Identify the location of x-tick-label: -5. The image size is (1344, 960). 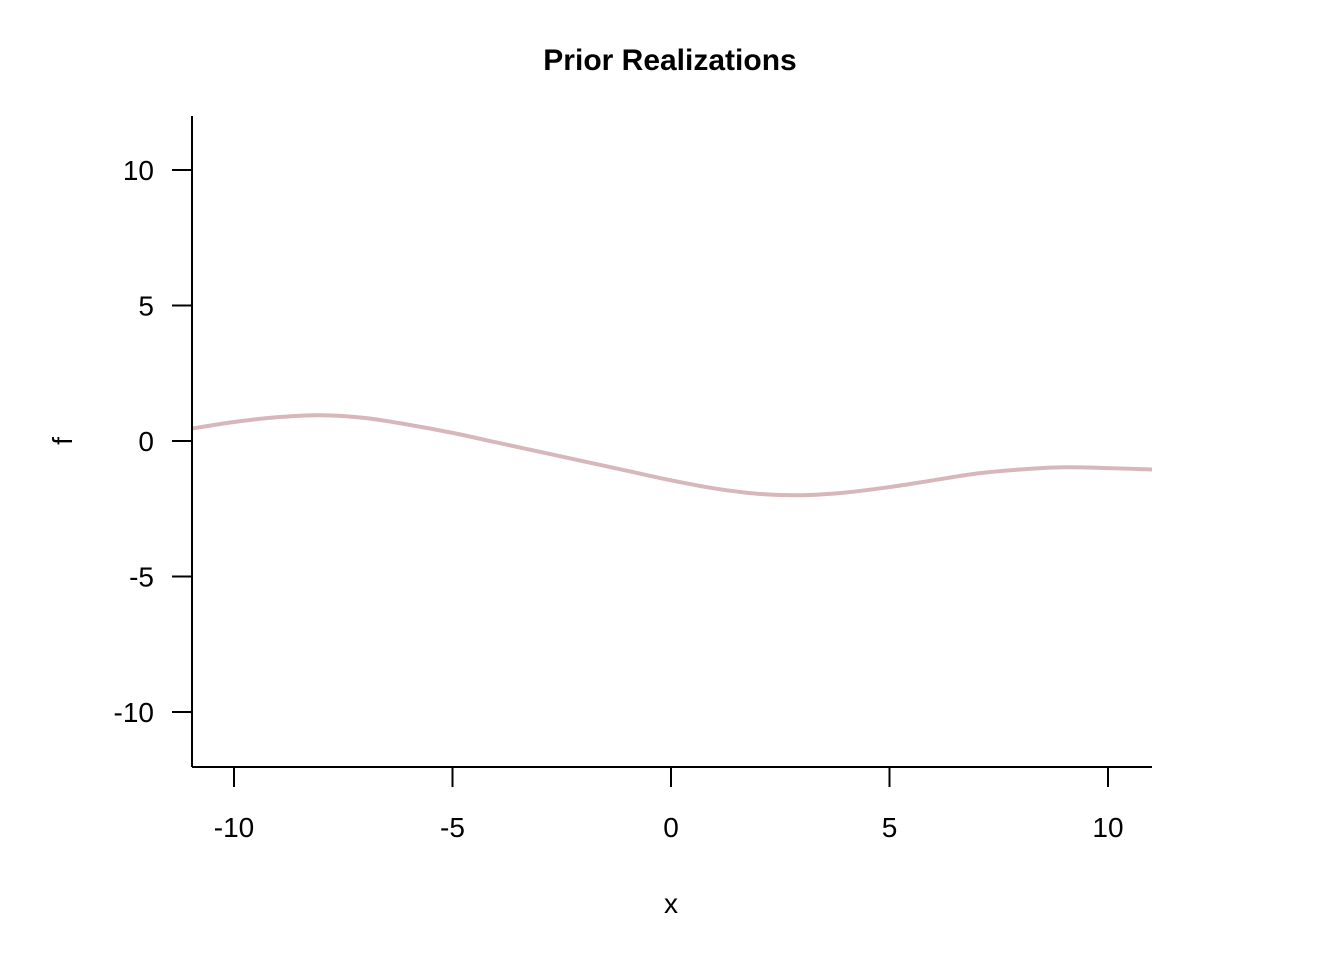
(452, 827).